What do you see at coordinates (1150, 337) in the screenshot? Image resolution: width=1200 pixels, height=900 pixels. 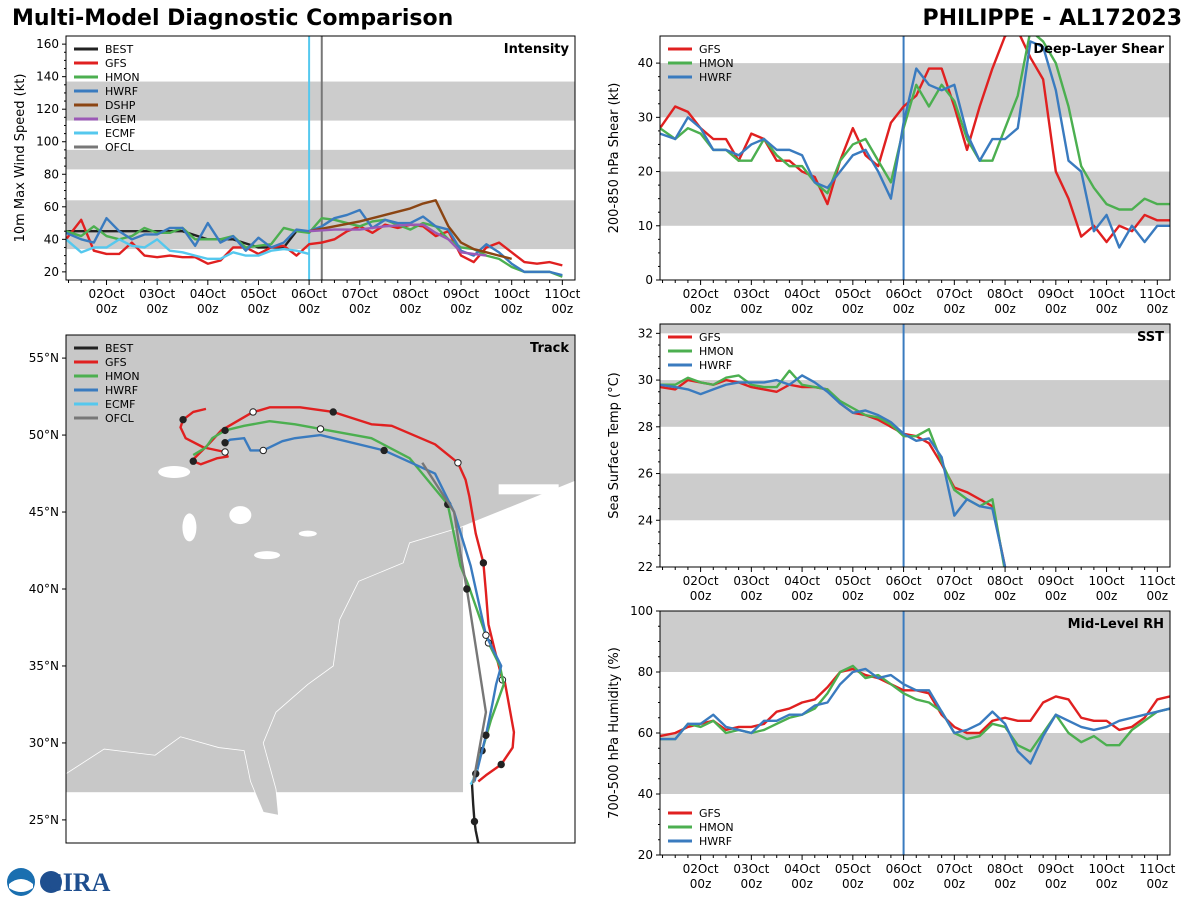 I see `sst-title: SST` at bounding box center [1150, 337].